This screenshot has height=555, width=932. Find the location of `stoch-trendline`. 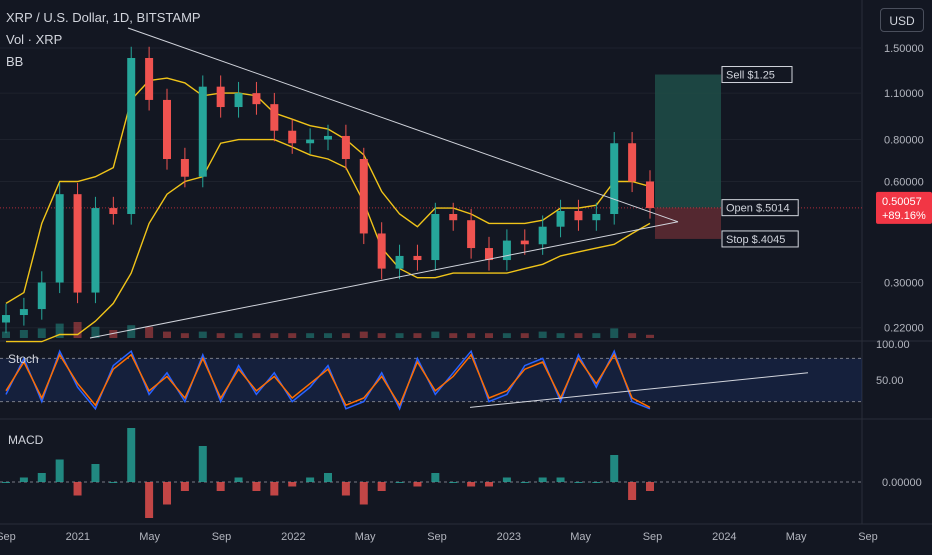

stoch-trendline is located at coordinates (639, 390).